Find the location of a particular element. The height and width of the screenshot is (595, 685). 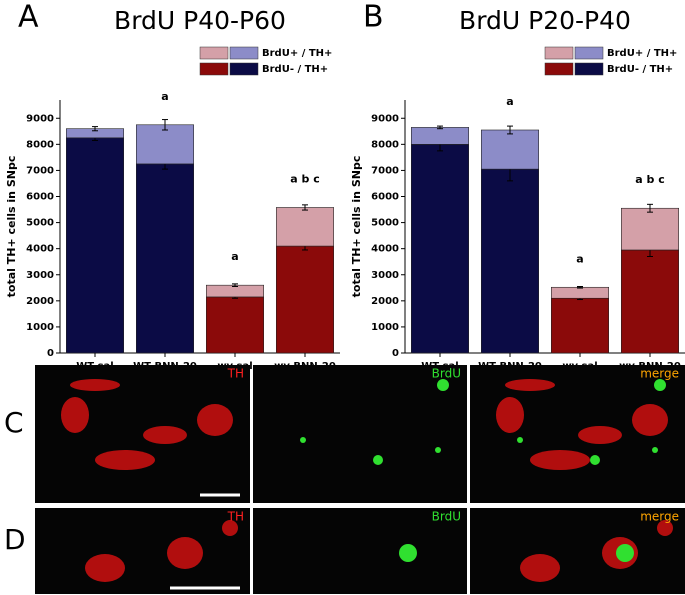

panel-label: B is located at coordinates (373, 17).